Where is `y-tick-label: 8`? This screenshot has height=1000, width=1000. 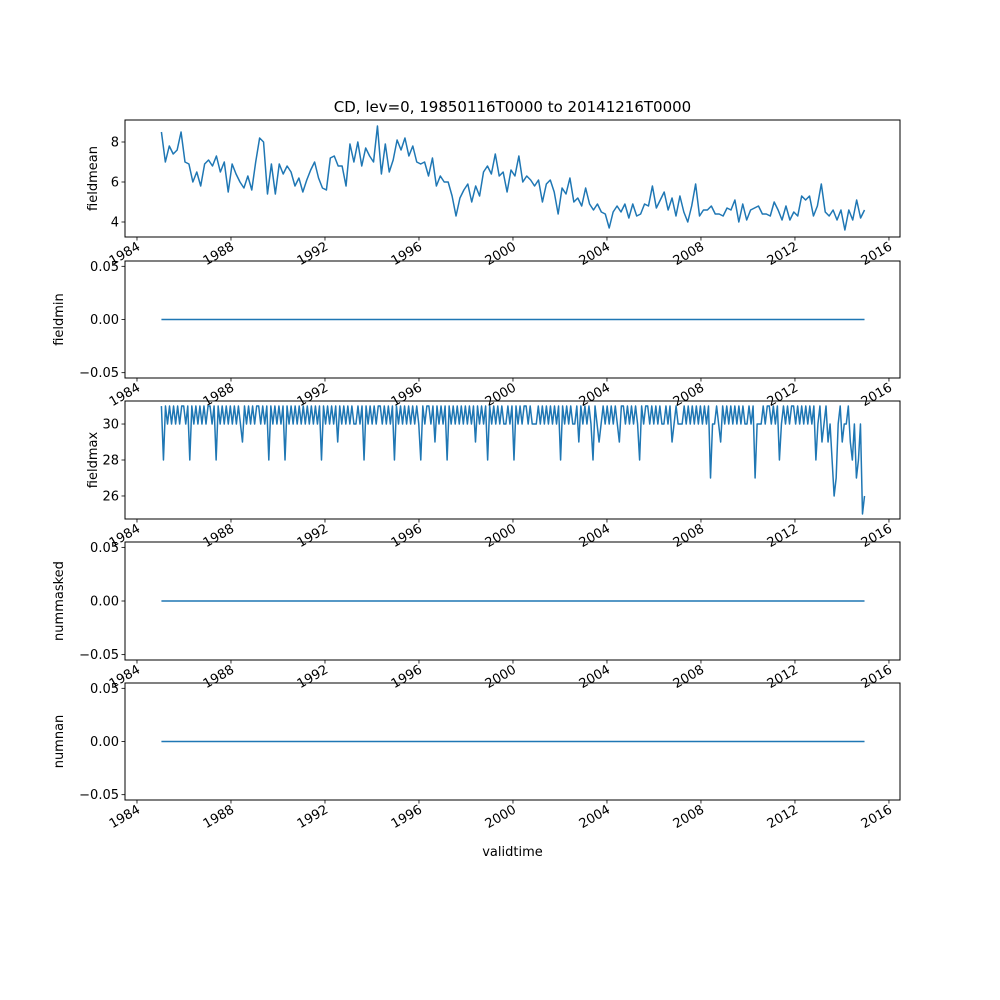 y-tick-label: 8 is located at coordinates (115, 143).